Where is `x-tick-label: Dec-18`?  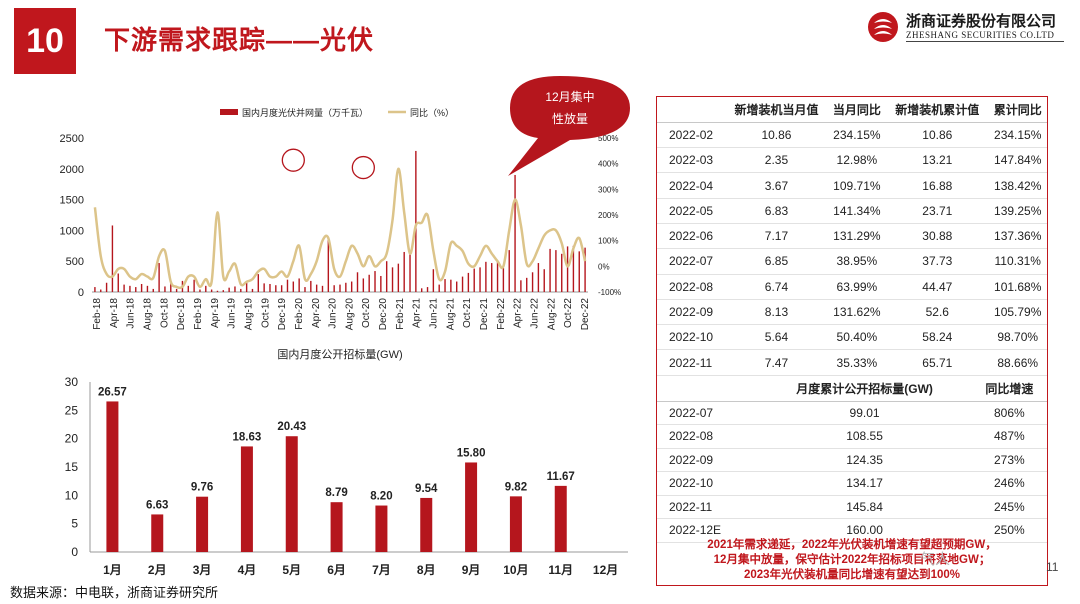 x-tick-label: Dec-18 is located at coordinates (181, 314).